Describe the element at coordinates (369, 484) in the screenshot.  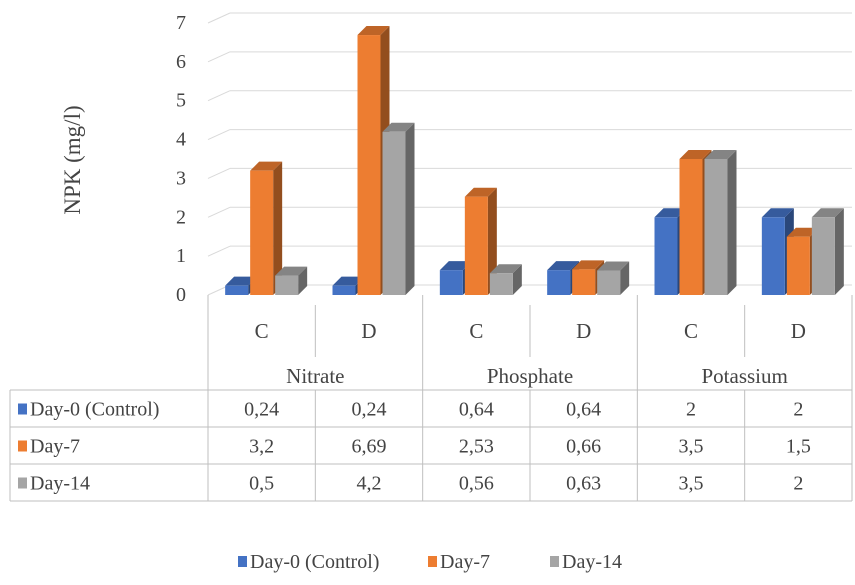
I see `table-cell: 4,2` at that location.